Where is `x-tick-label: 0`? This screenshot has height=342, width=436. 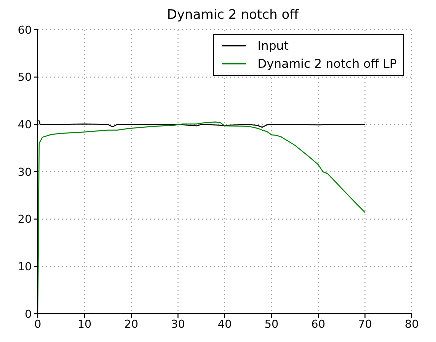
x-tick-label: 0 is located at coordinates (38, 324).